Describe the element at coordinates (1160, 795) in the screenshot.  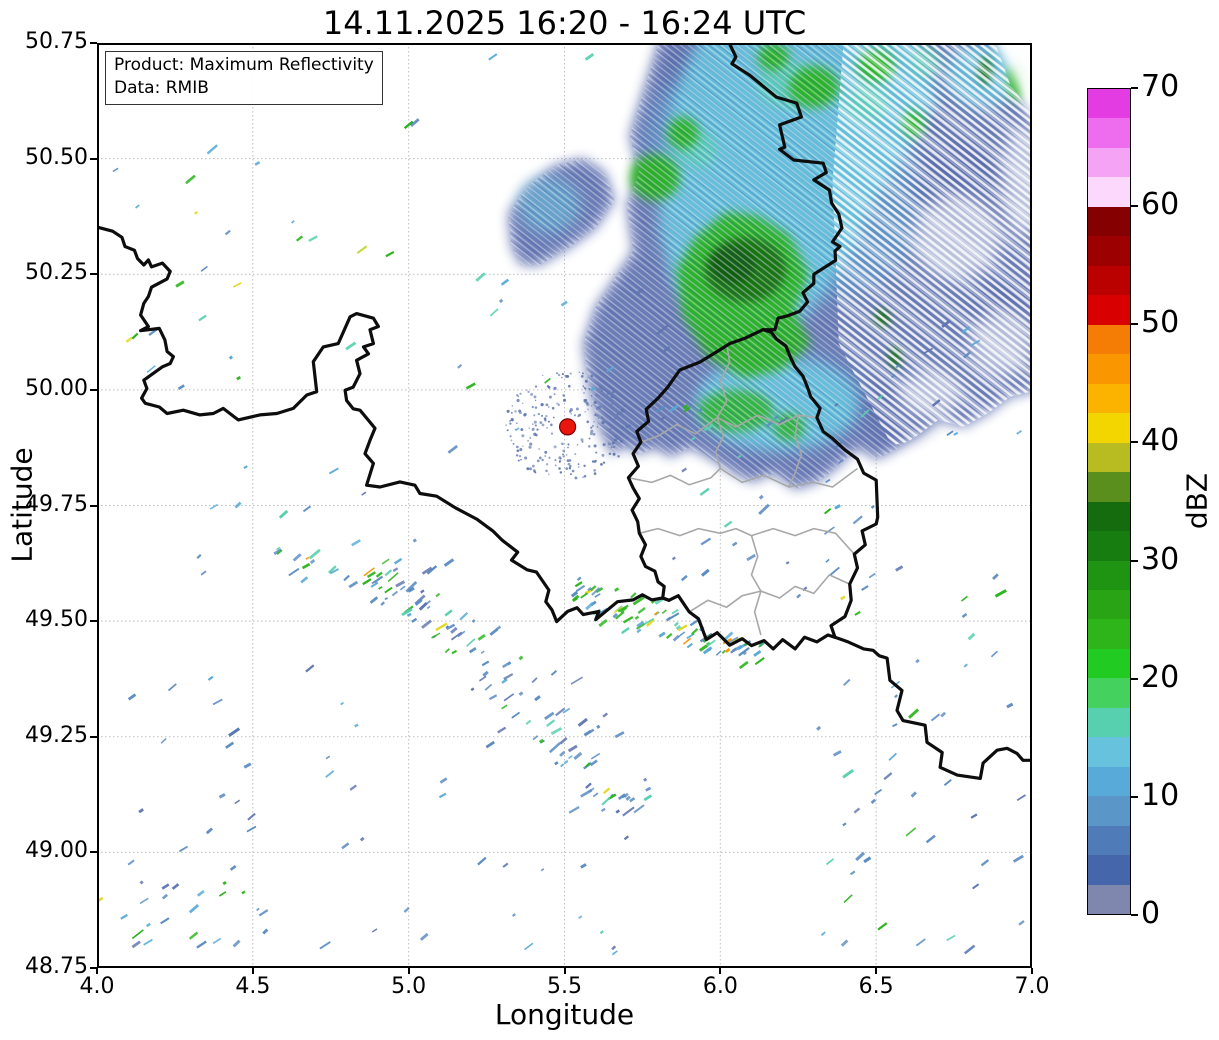
I see `colorbar-tick-label: 10` at that location.